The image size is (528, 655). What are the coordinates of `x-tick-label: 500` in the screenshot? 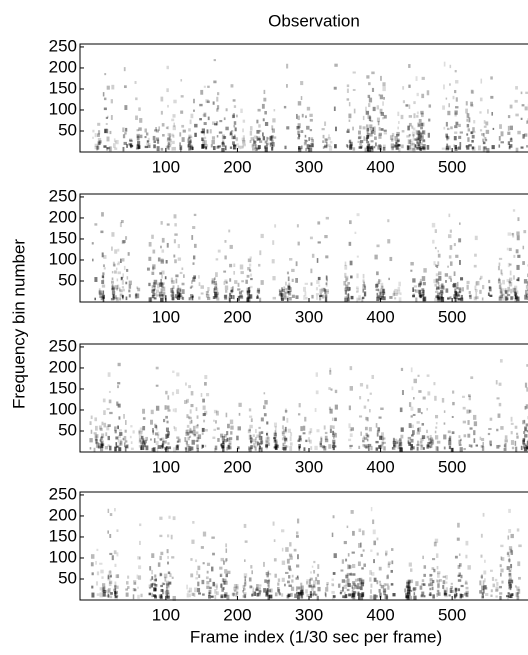 It's located at (452, 466).